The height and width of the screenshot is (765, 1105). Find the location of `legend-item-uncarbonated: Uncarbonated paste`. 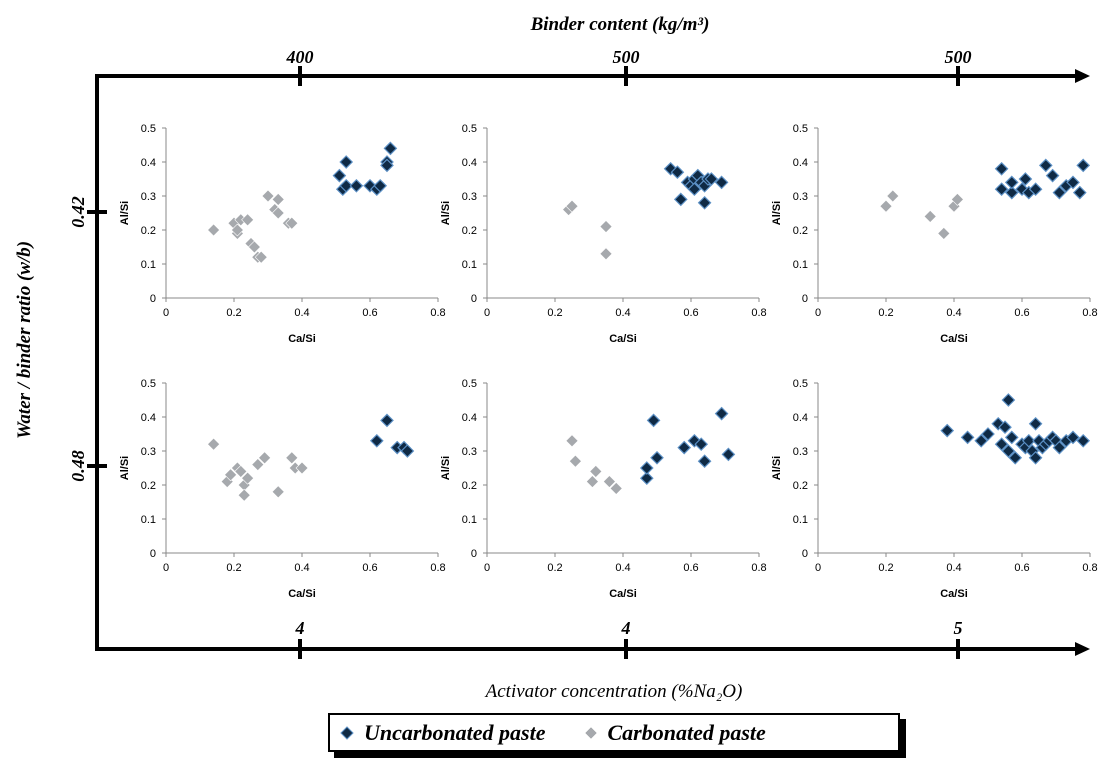

legend-item-uncarbonated: Uncarbonated paste is located at coordinates (443, 733).